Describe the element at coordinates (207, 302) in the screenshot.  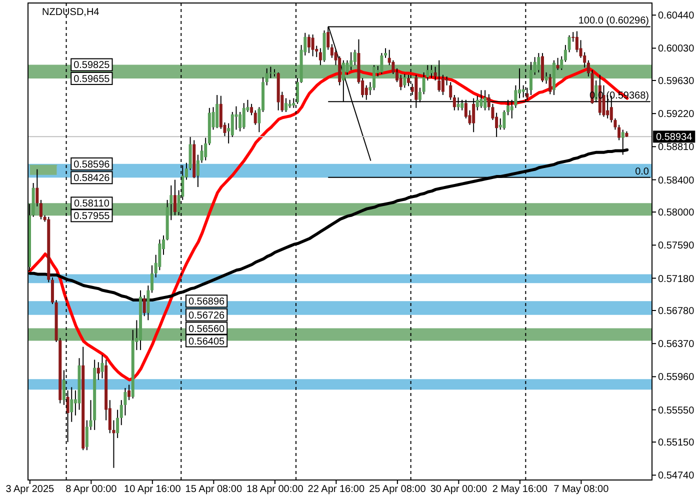
I see `annotation: 0.56896` at that location.